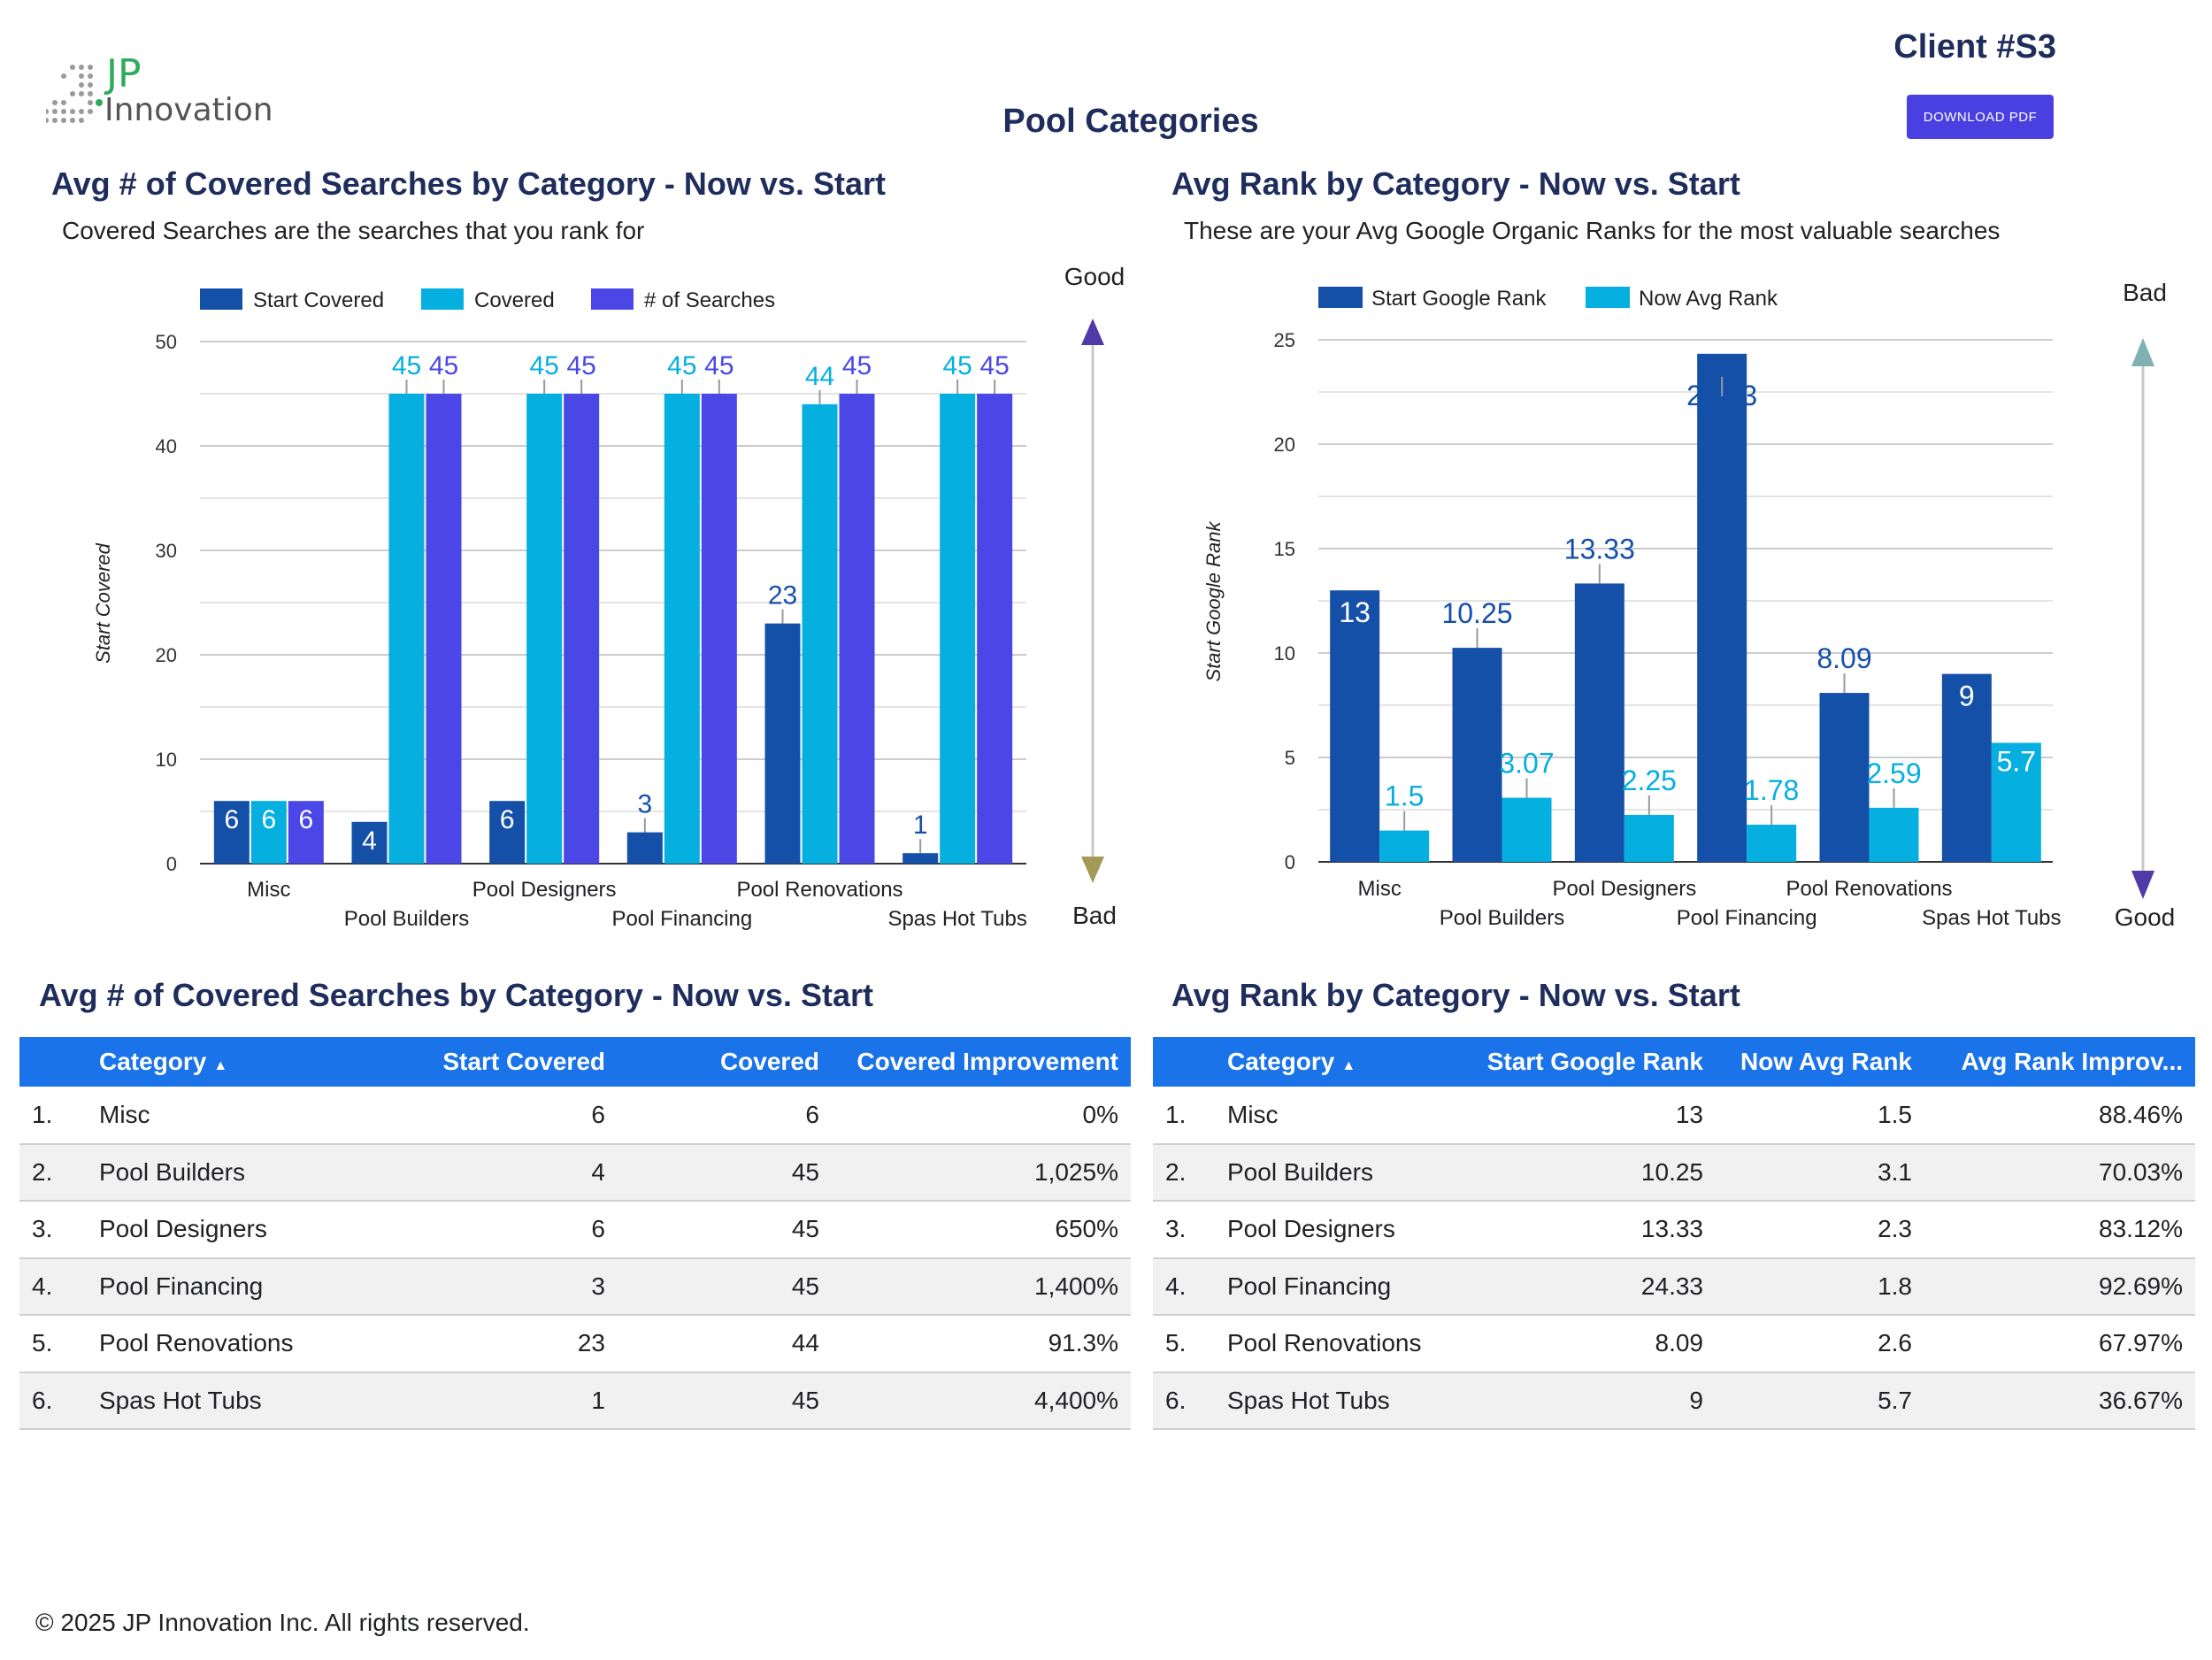  What do you see at coordinates (1582, 1286) in the screenshot?
I see `value-cell: 24.33` at bounding box center [1582, 1286].